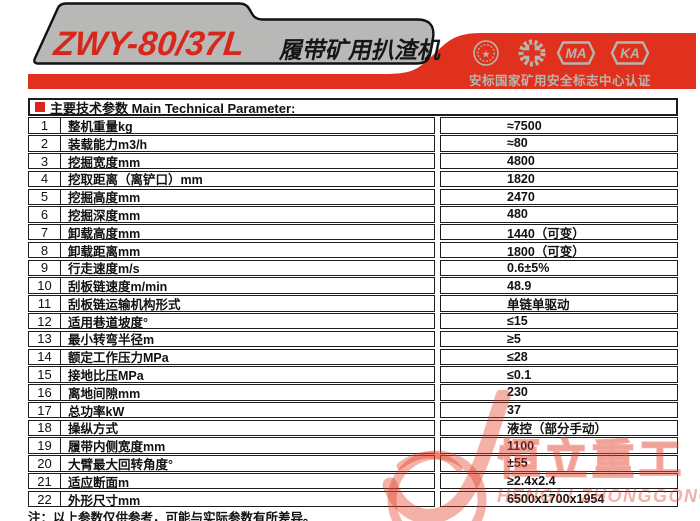  What do you see at coordinates (231, 161) in the screenshot?
I see `row-left-box: 3 挖掘宽度mm` at bounding box center [231, 161].